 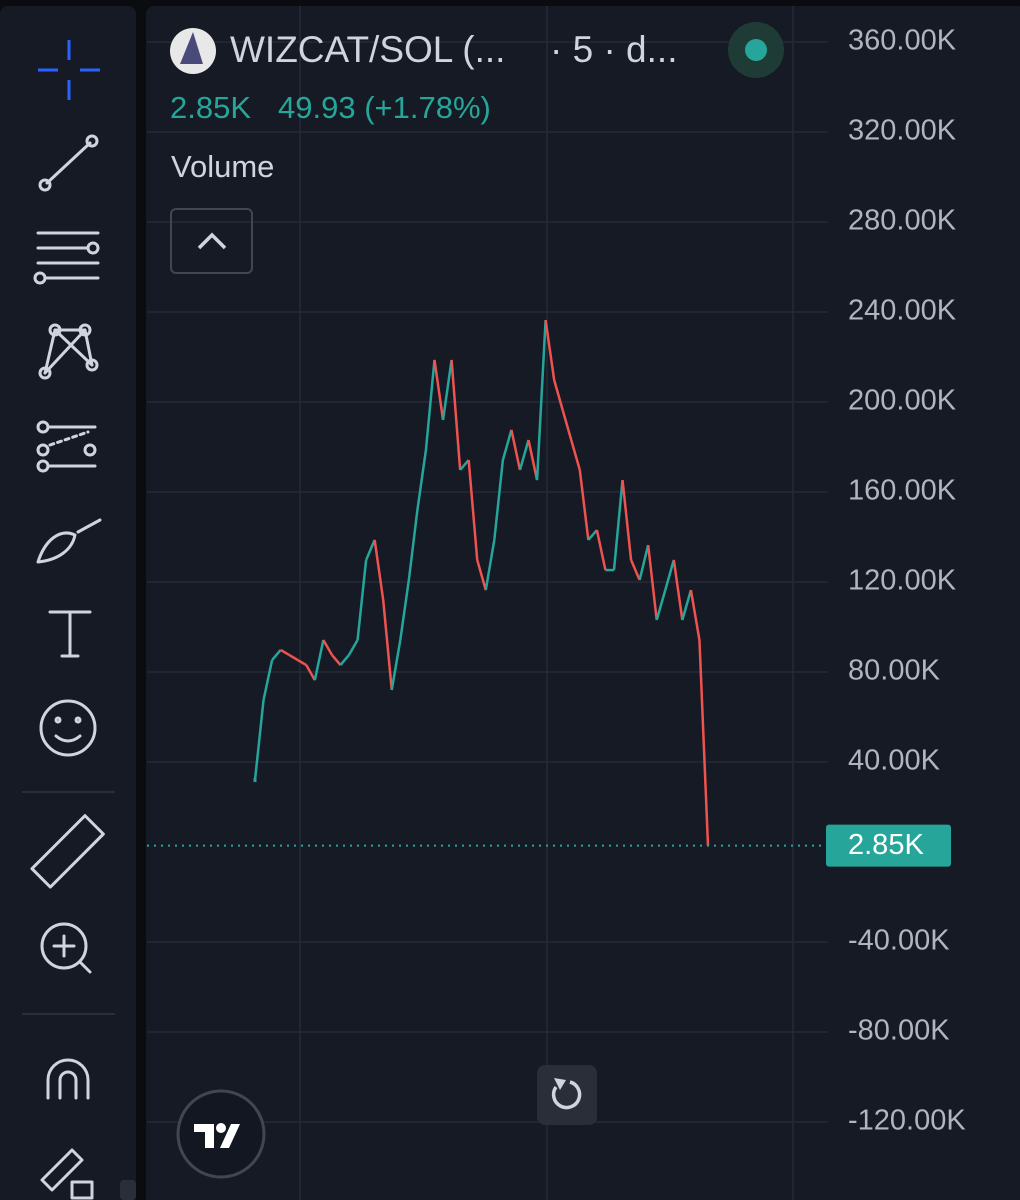 What do you see at coordinates (68, 728) in the screenshot?
I see `emoji-tool` at bounding box center [68, 728].